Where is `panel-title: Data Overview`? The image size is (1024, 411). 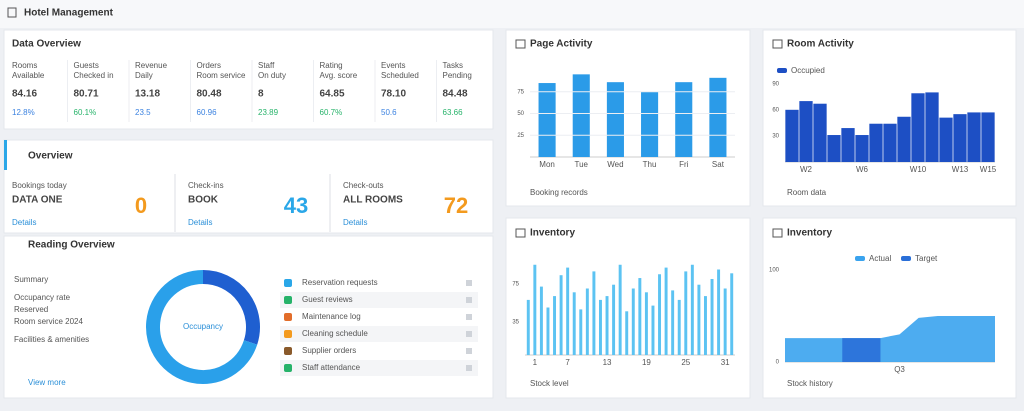 panel-title: Data Overview is located at coordinates (46, 44).